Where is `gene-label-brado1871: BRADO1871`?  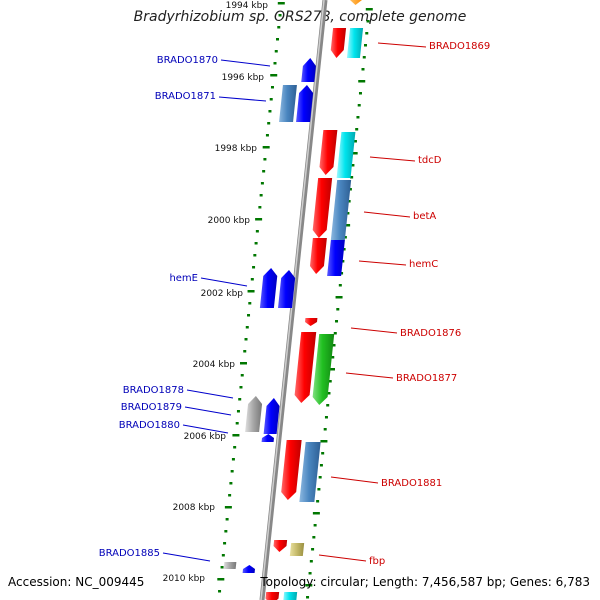
gene-label-brado1871: BRADO1871 is located at coordinates (185, 96).